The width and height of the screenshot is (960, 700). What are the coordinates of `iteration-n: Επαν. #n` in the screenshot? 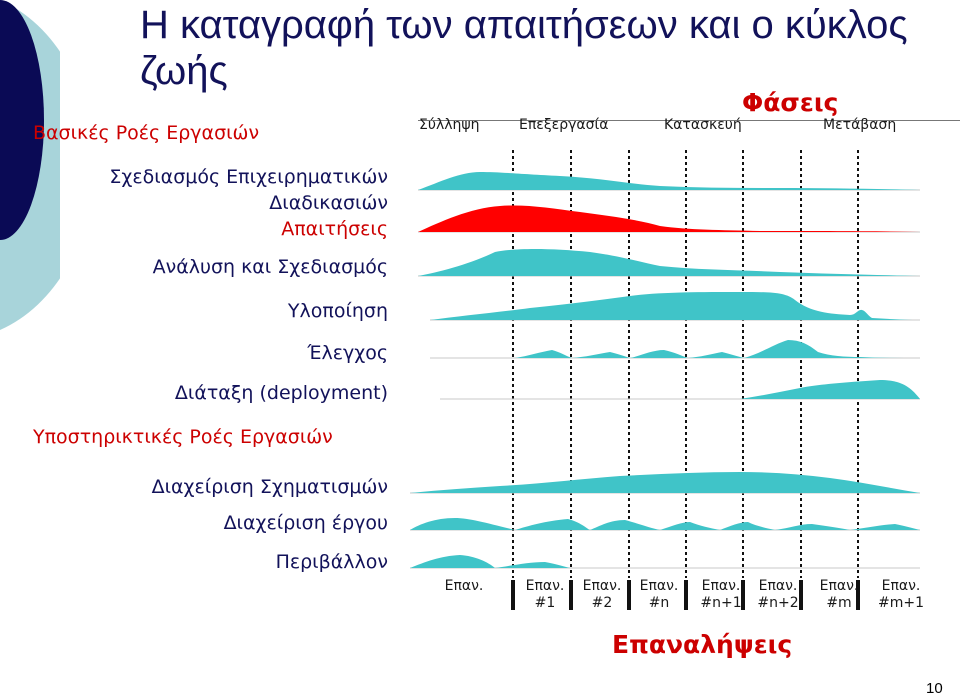 It's located at (659, 594).